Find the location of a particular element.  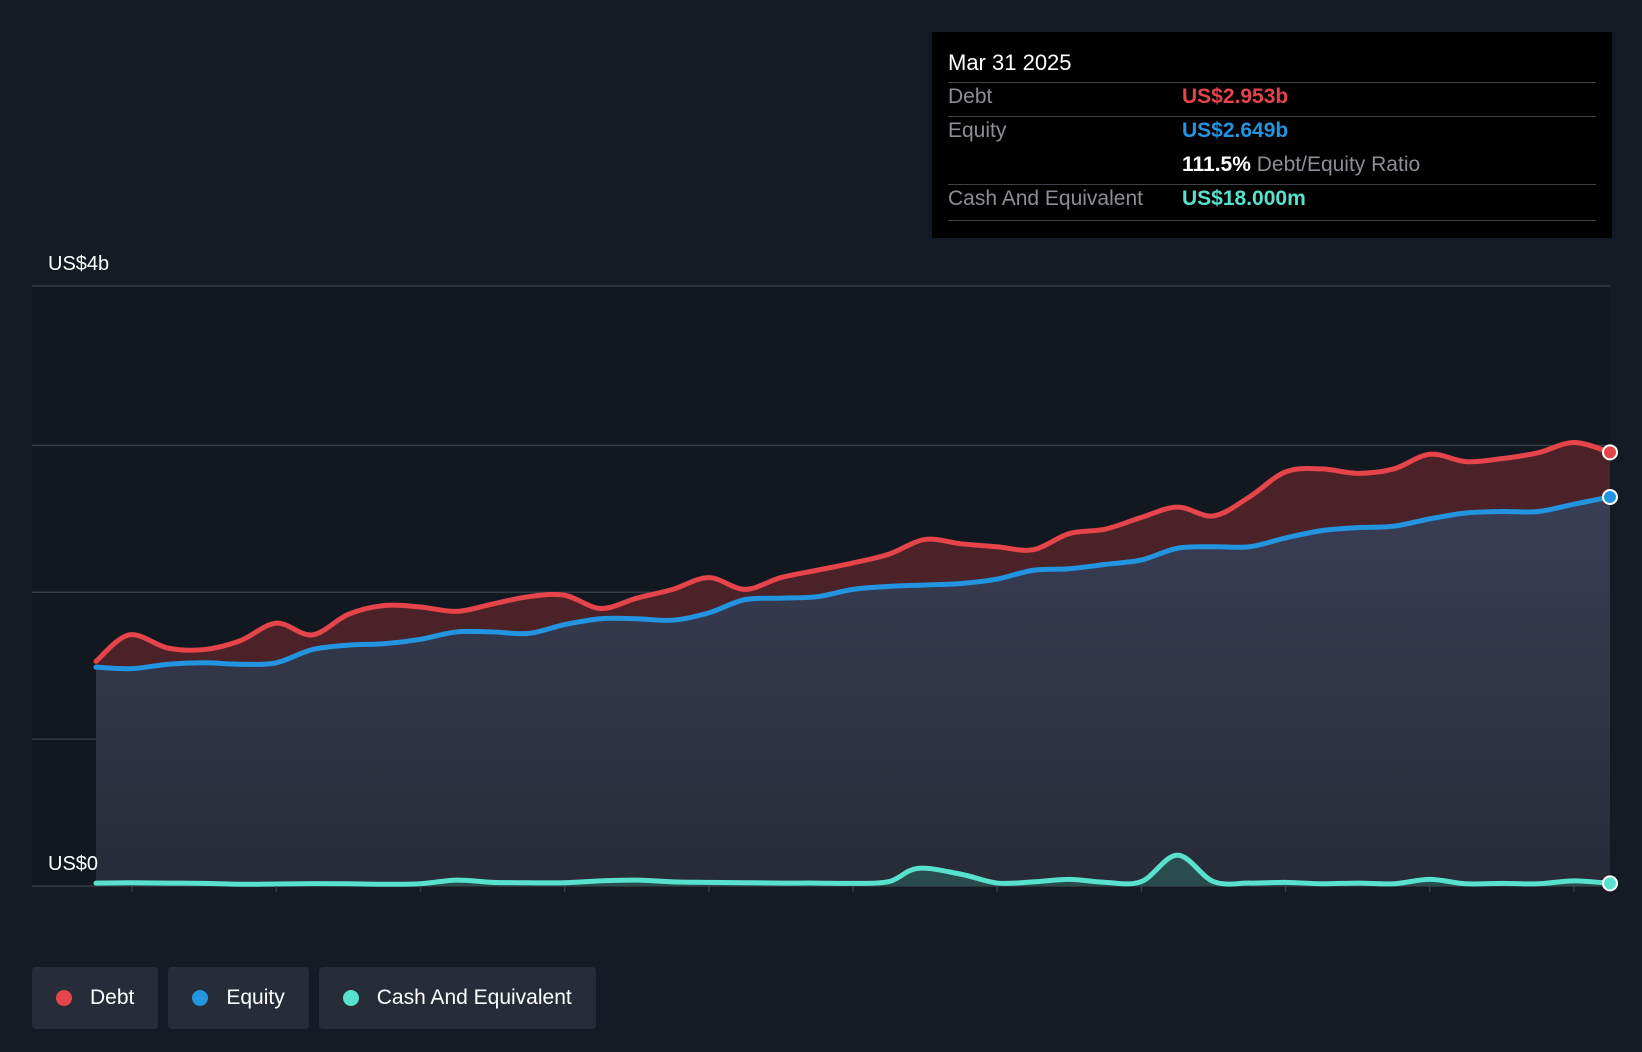

tooltip-cash-label: Cash And Equivalent is located at coordinates (1045, 198).